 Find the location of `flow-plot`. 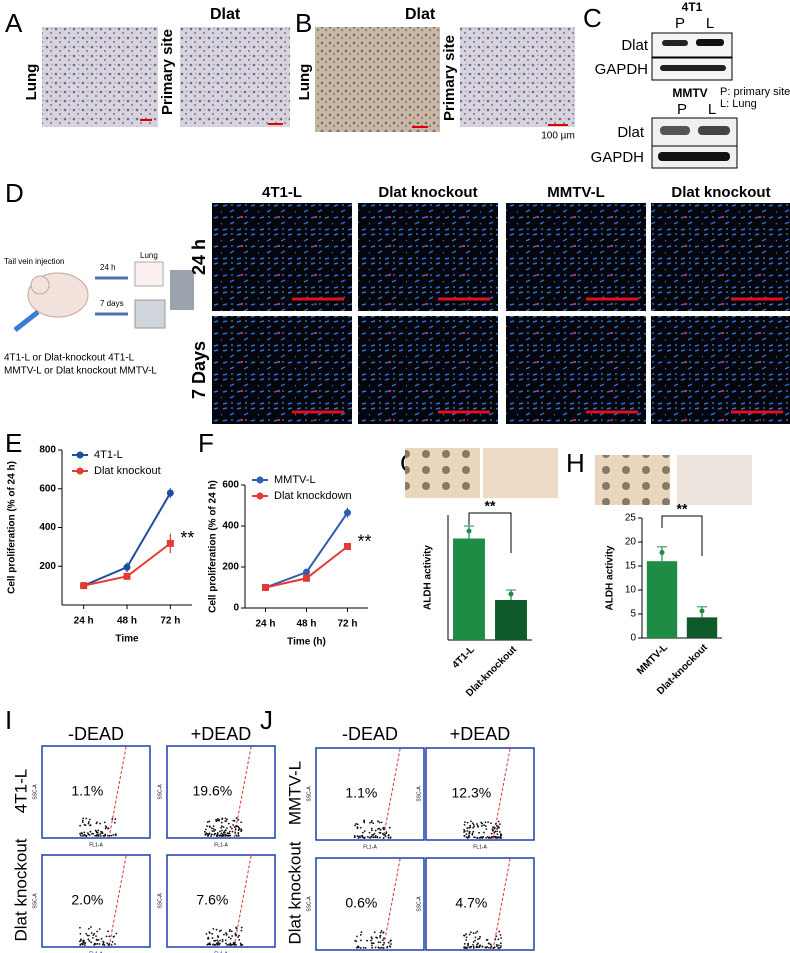

flow-plot is located at coordinates (221, 901).